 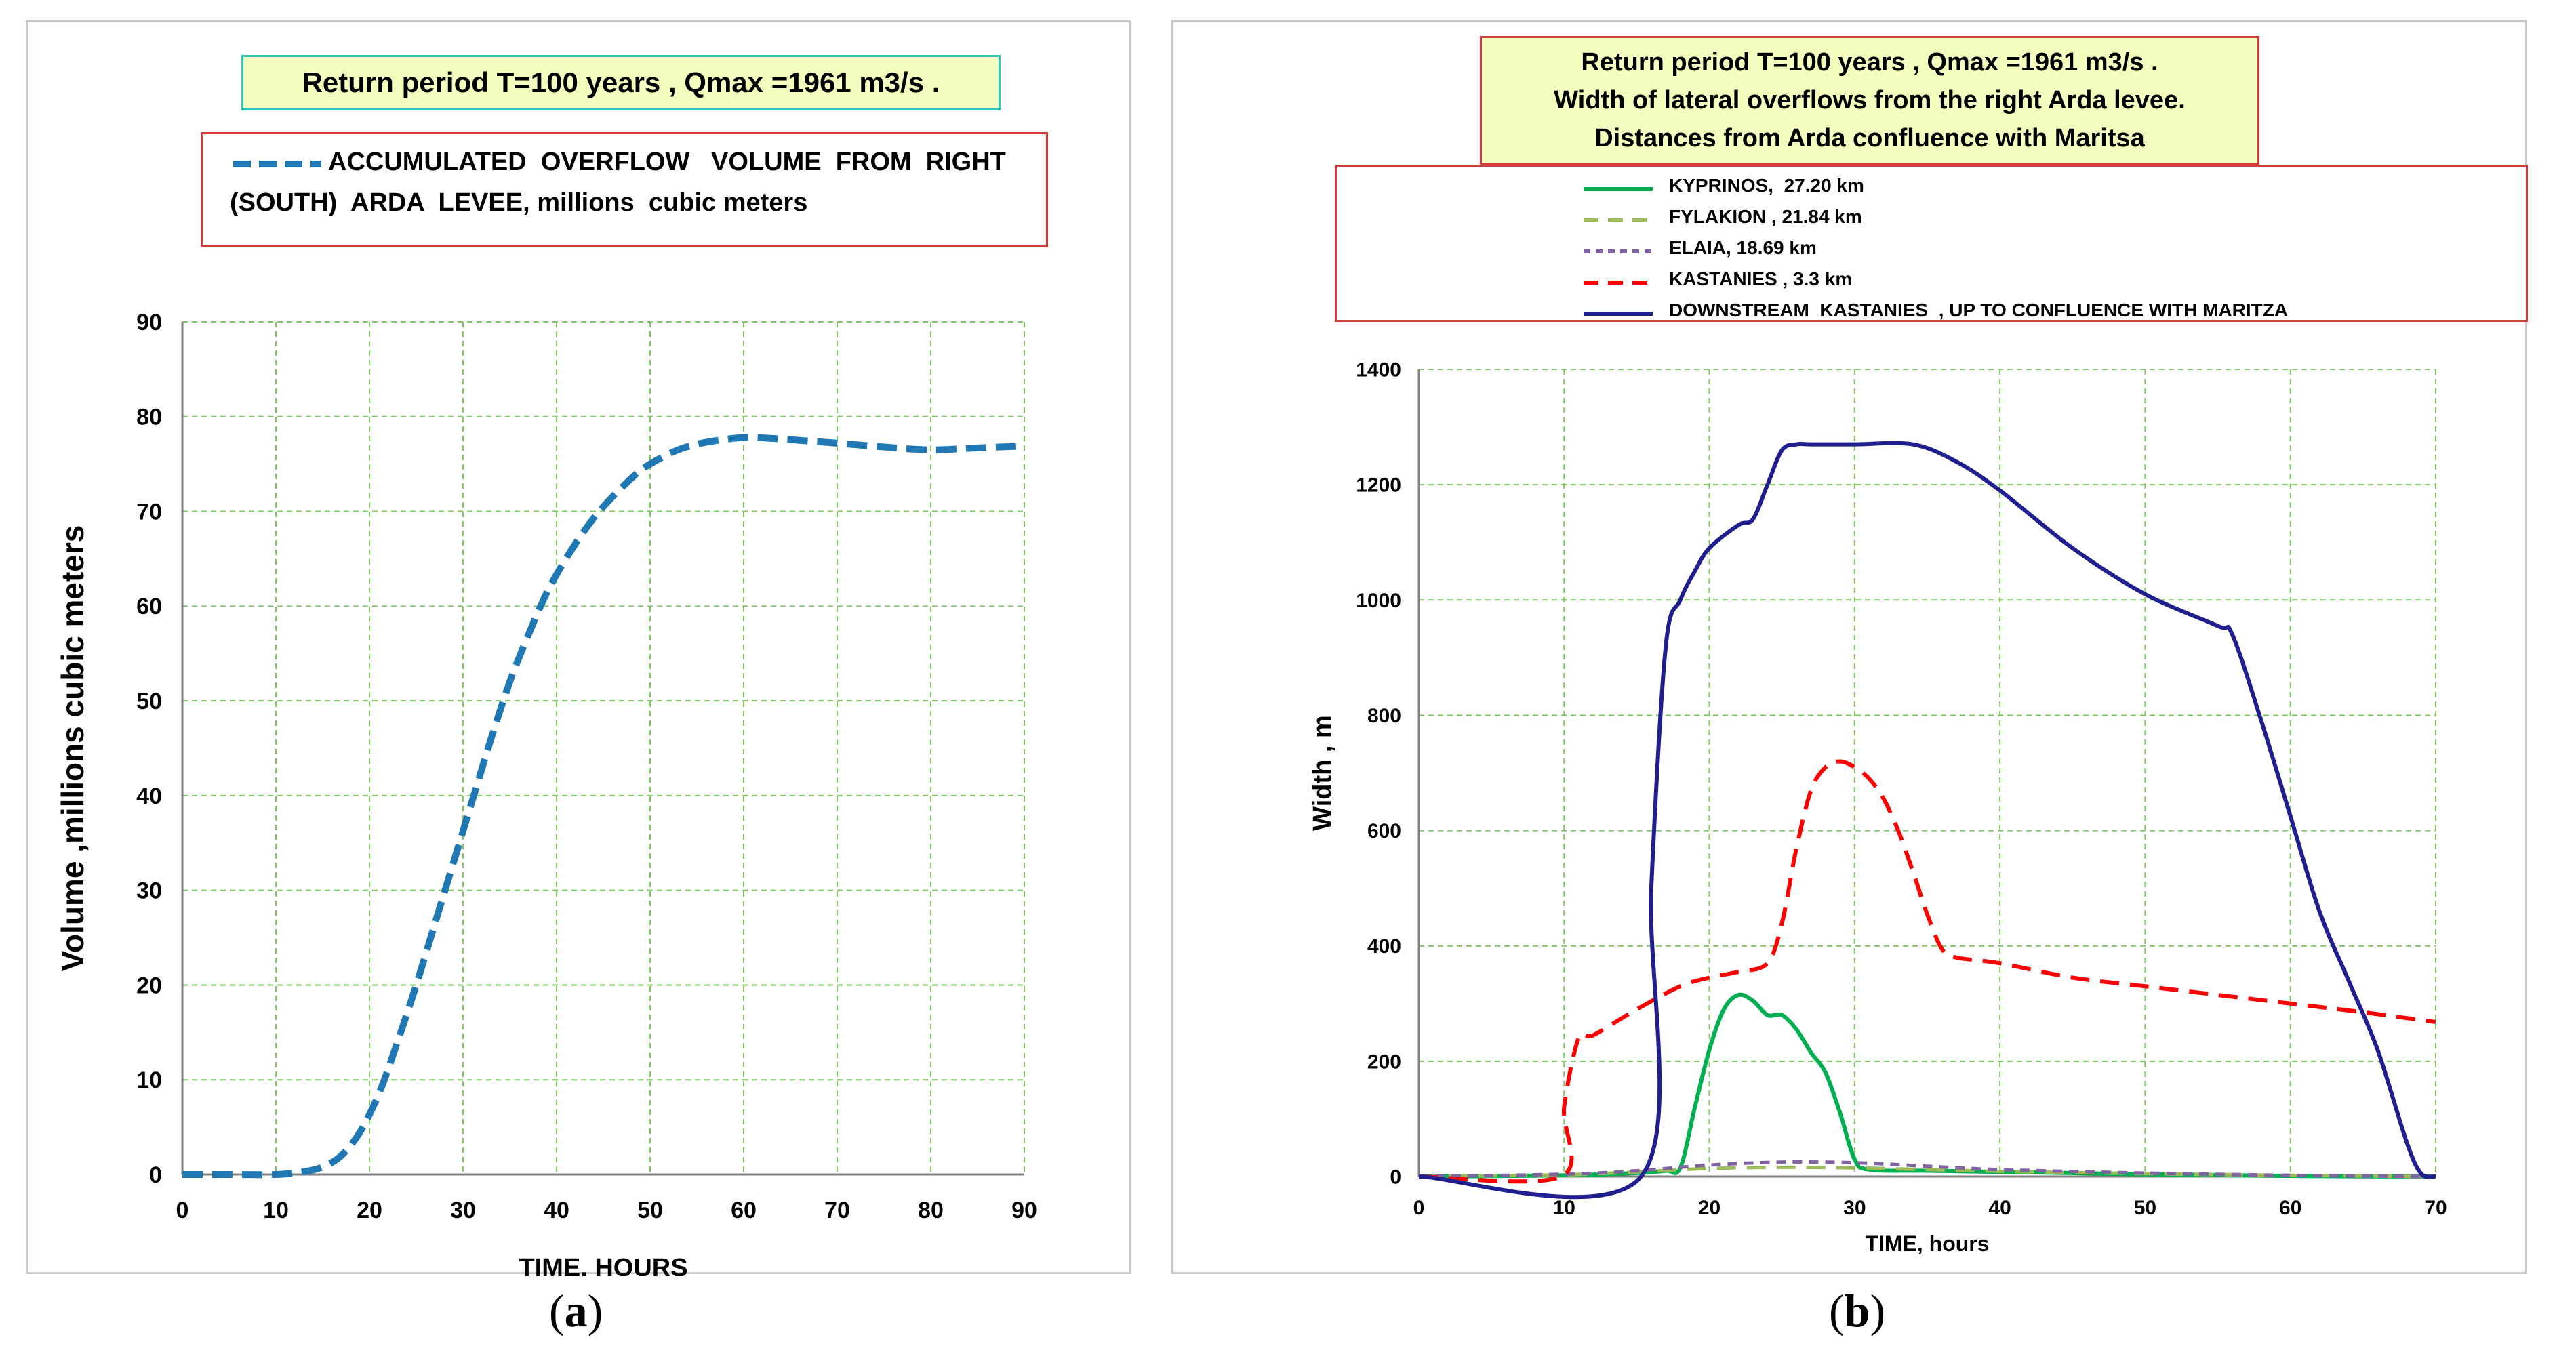 I want to click on y-tick-label: 600, so click(x=1384, y=831).